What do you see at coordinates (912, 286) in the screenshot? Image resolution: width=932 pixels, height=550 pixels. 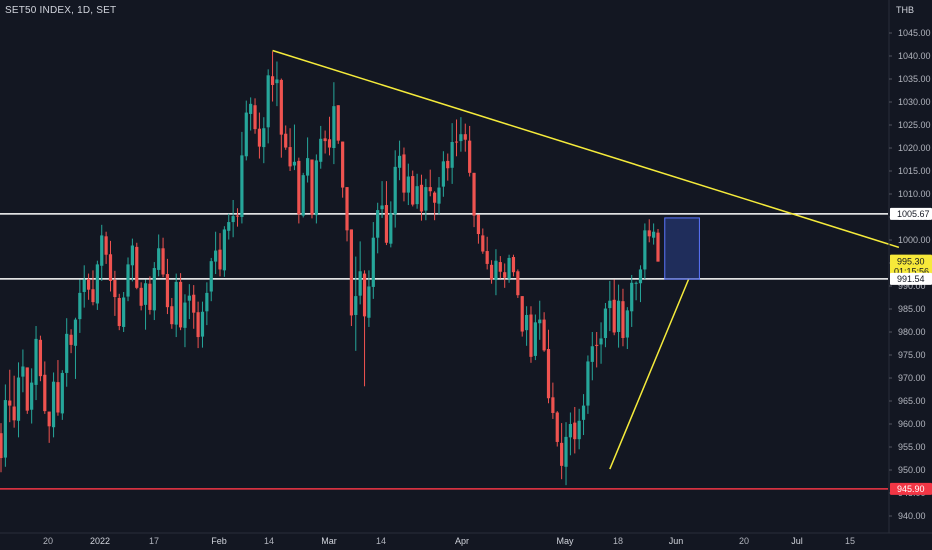 I see `price-tick-label: 990.00` at bounding box center [912, 286].